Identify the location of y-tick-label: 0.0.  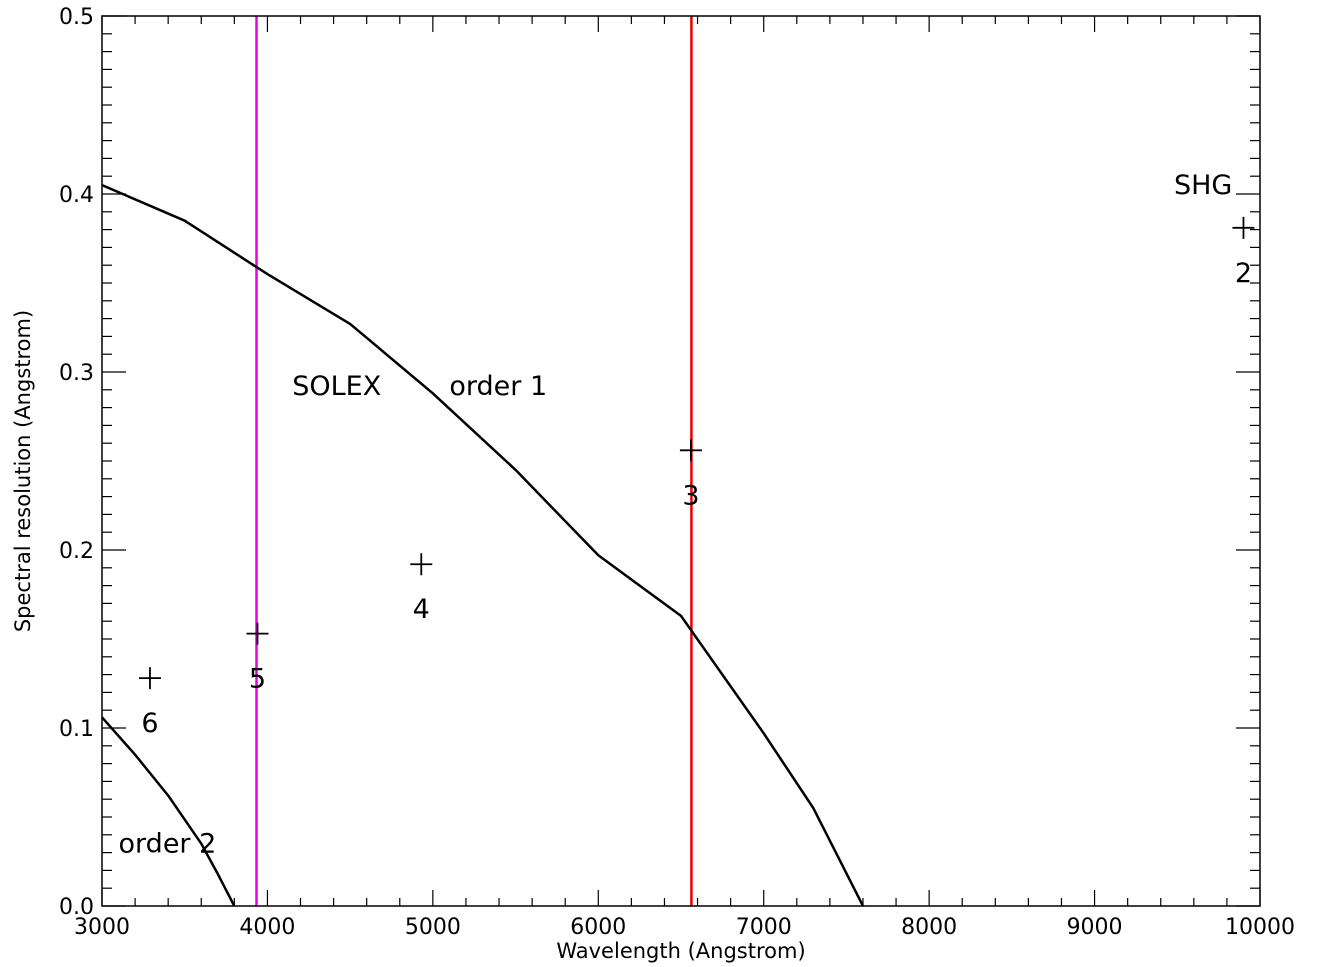
(76, 907).